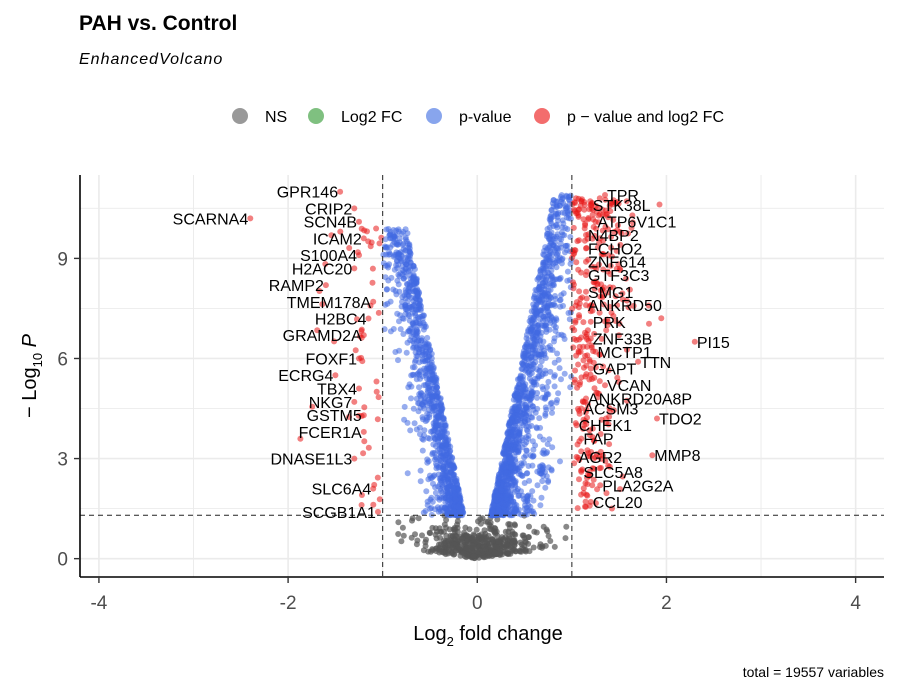  What do you see at coordinates (625, 306) in the screenshot?
I see `gene-label: ANKRD50` at bounding box center [625, 306].